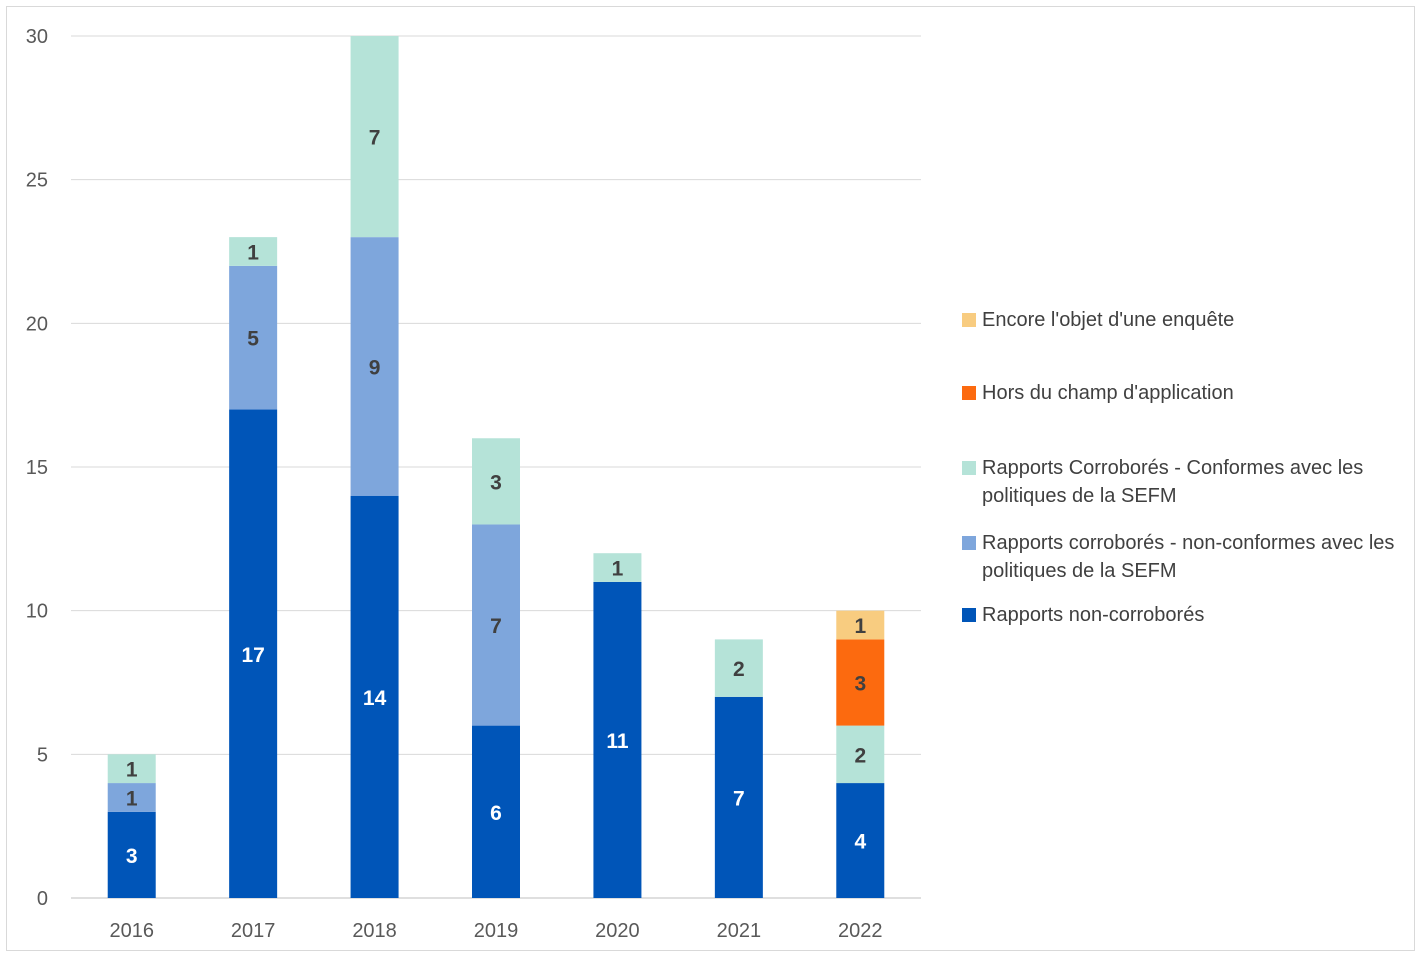 The width and height of the screenshot is (1421, 957). Describe the element at coordinates (42, 755) in the screenshot. I see `y-tick-label: 5` at that location.